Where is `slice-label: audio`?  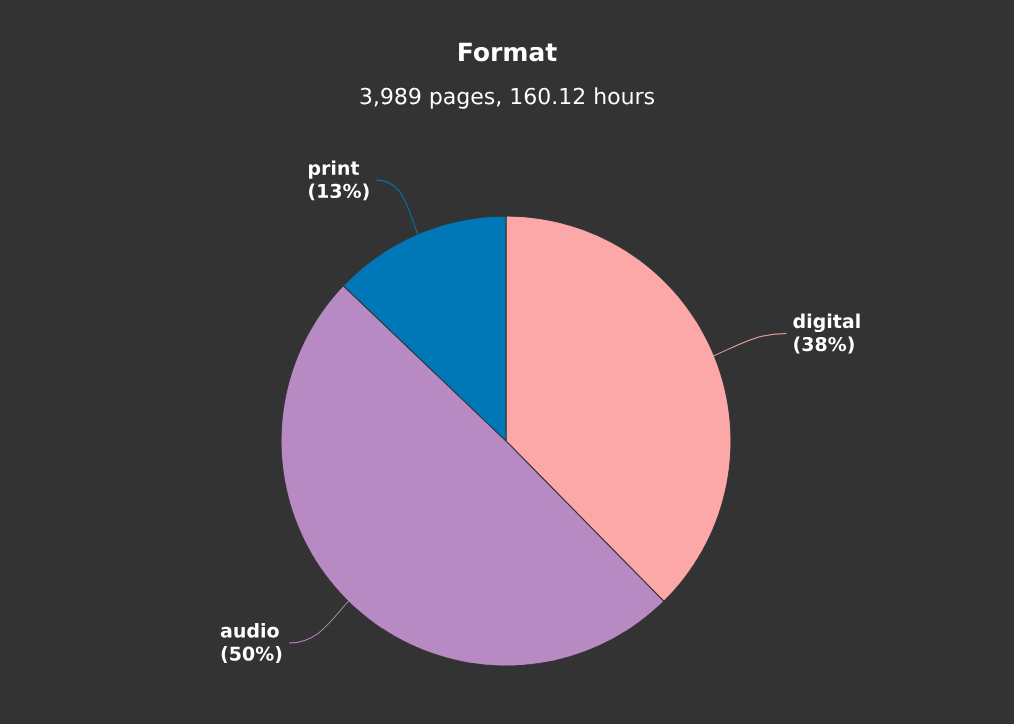 slice-label: audio is located at coordinates (249, 630).